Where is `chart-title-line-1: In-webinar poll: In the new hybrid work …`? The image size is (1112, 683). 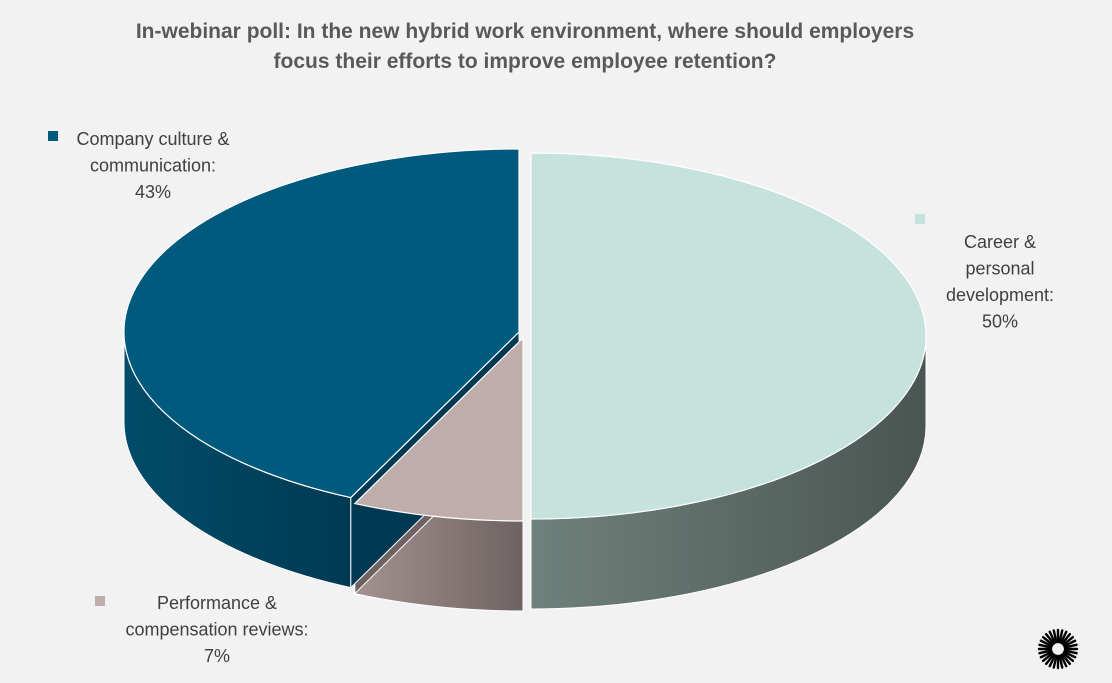
chart-title-line-1: In-webinar poll: In the new hybrid work … is located at coordinates (525, 31).